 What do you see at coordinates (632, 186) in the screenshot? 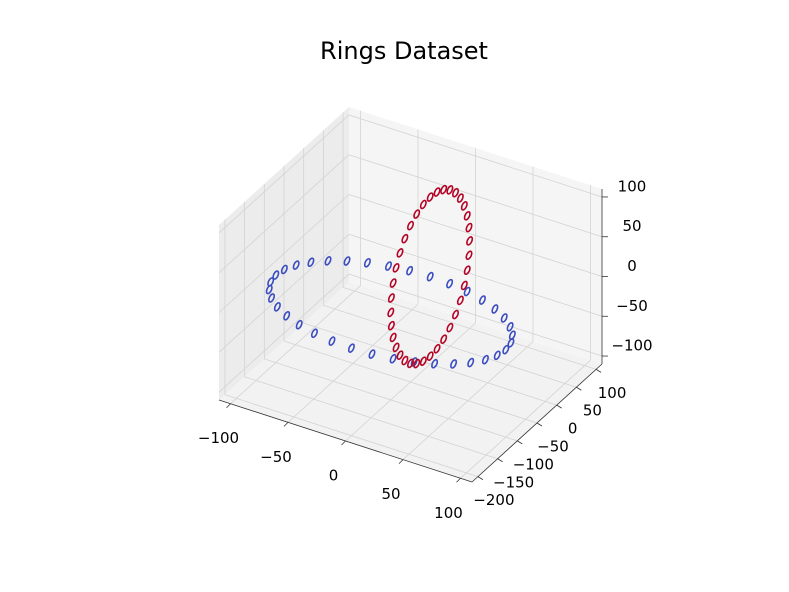
I see `z-tick-label: 100` at bounding box center [632, 186].